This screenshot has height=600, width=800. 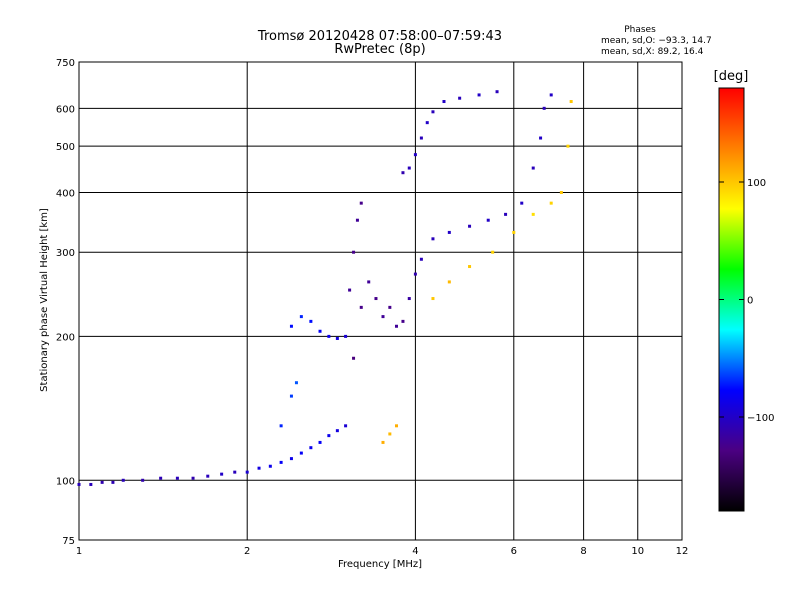 What do you see at coordinates (379, 49) in the screenshot?
I see `chart-subtitle: RwPretec (8p)` at bounding box center [379, 49].